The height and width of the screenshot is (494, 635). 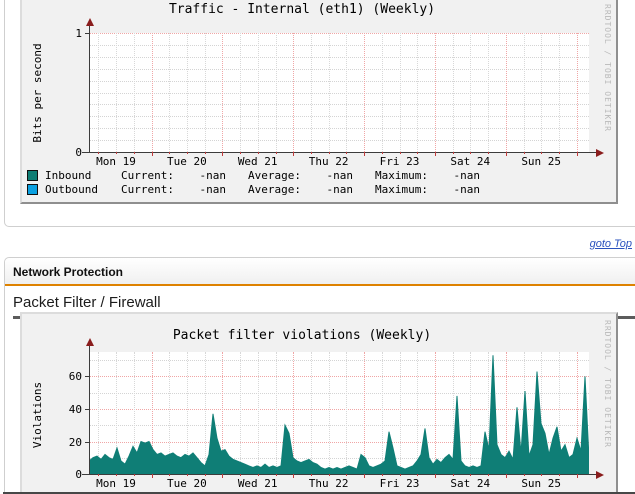 I want to click on x-tick-label: Fri 23, so click(x=399, y=483).